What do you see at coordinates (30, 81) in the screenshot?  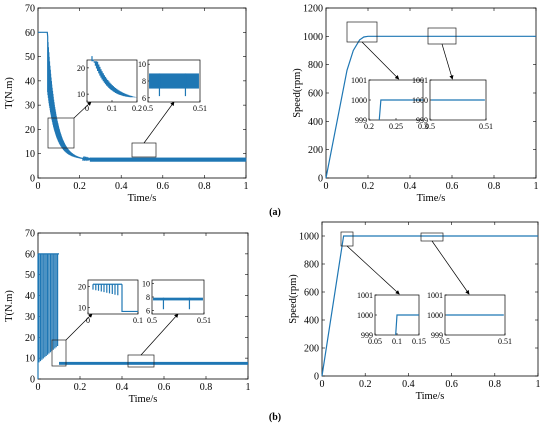 I see `y-tick-label: 40` at bounding box center [30, 81].